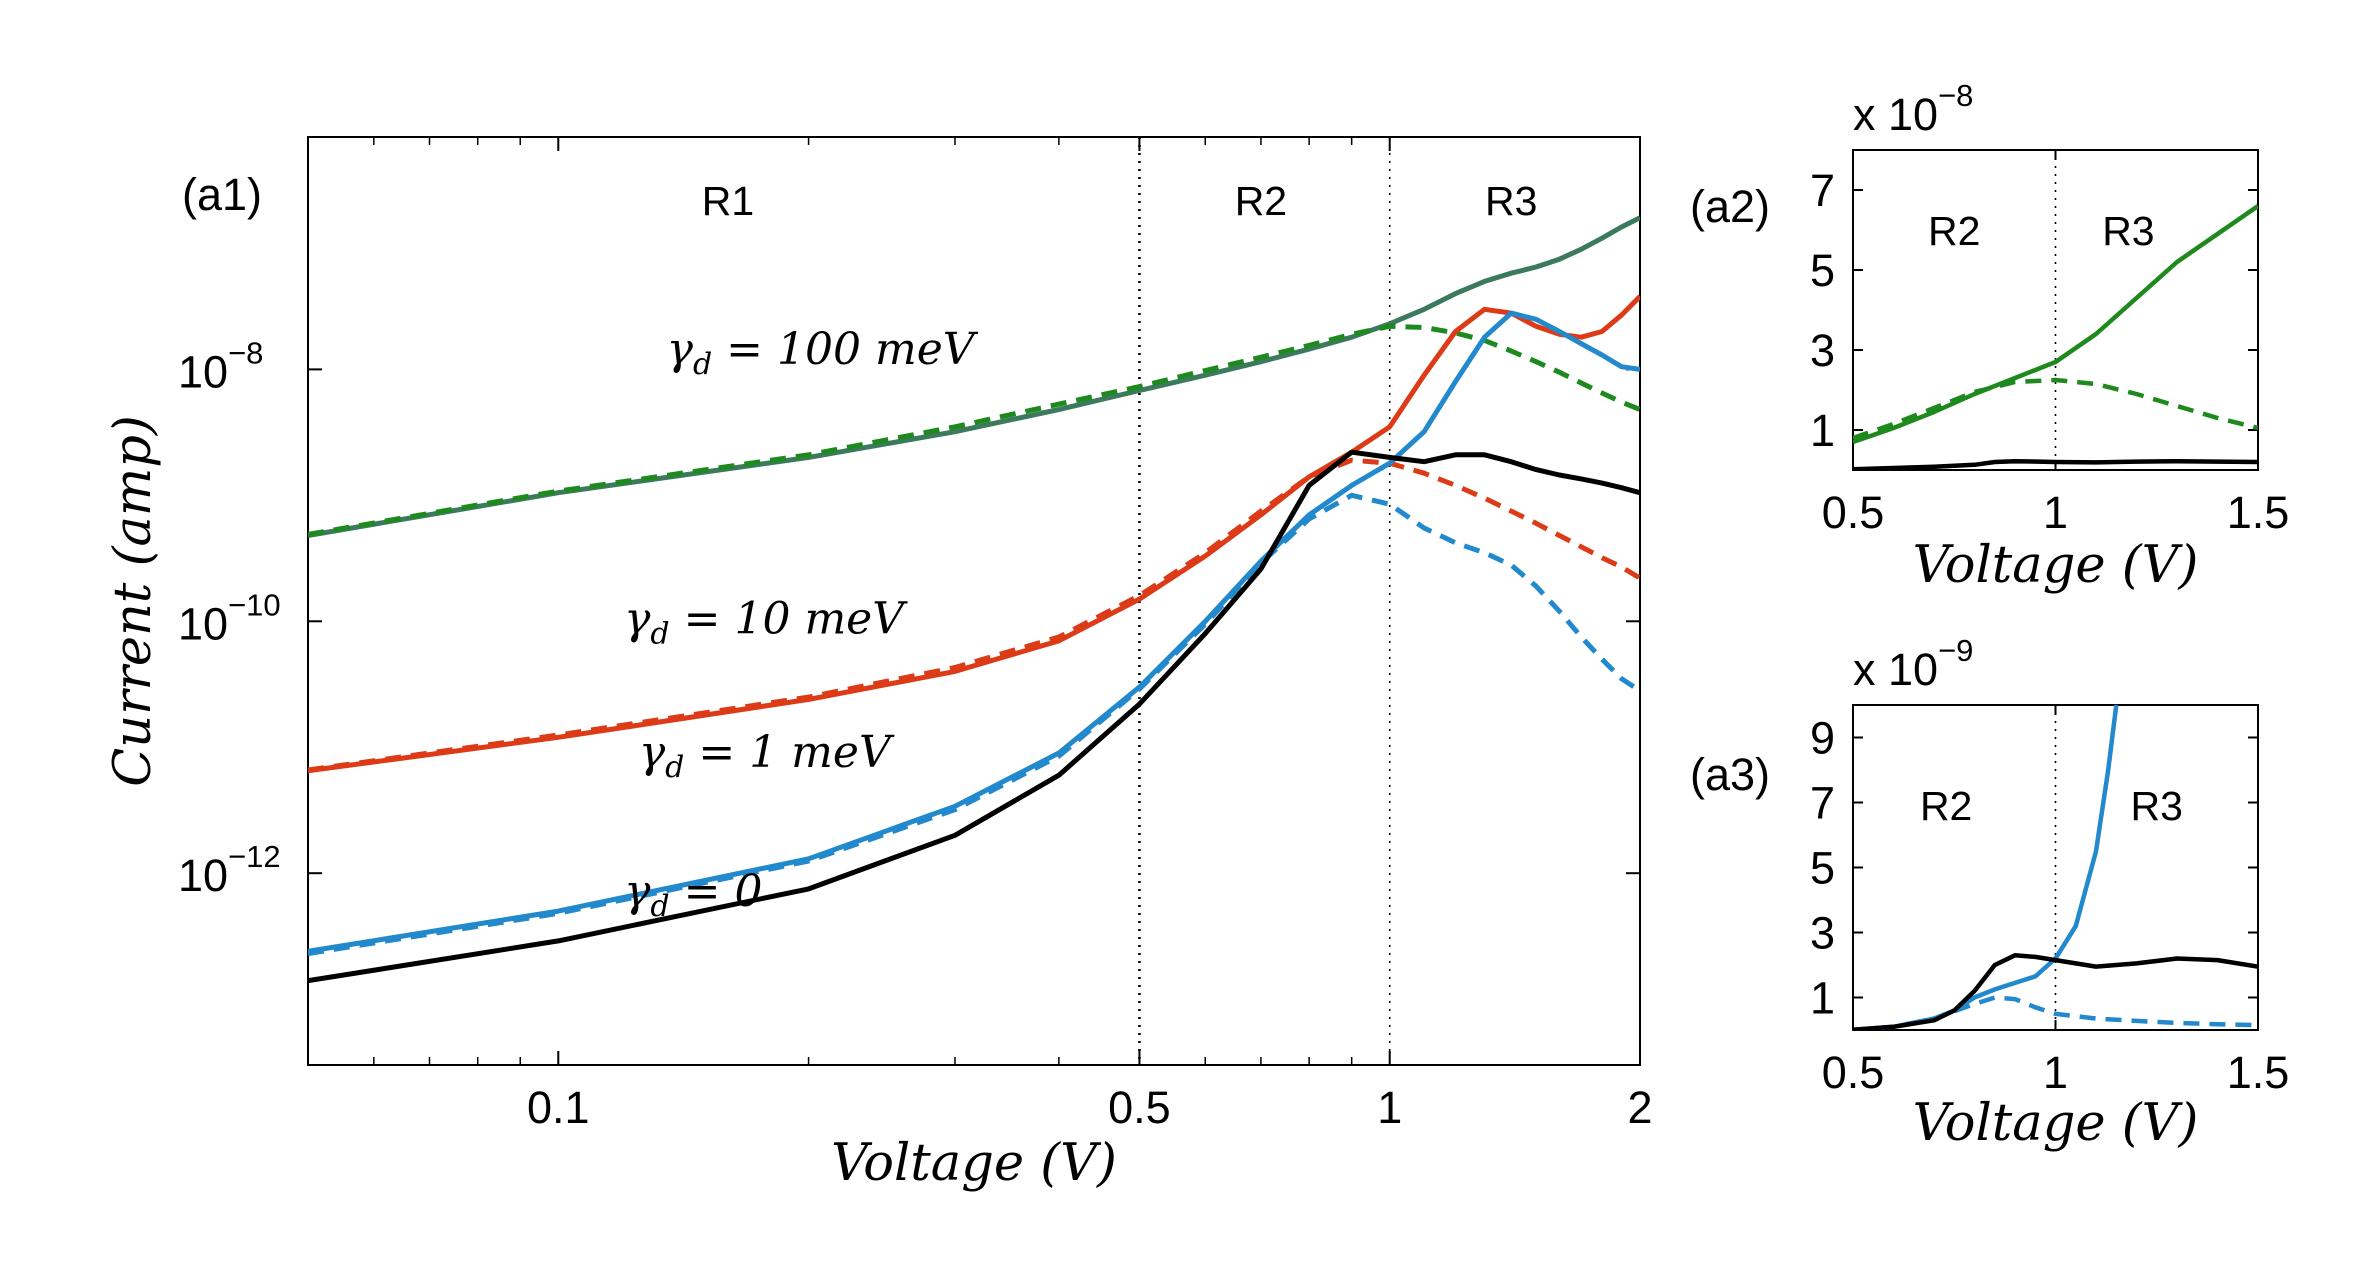  Describe the element at coordinates (229, 870) in the screenshot. I see `y-tick-label: 10−12` at that location.